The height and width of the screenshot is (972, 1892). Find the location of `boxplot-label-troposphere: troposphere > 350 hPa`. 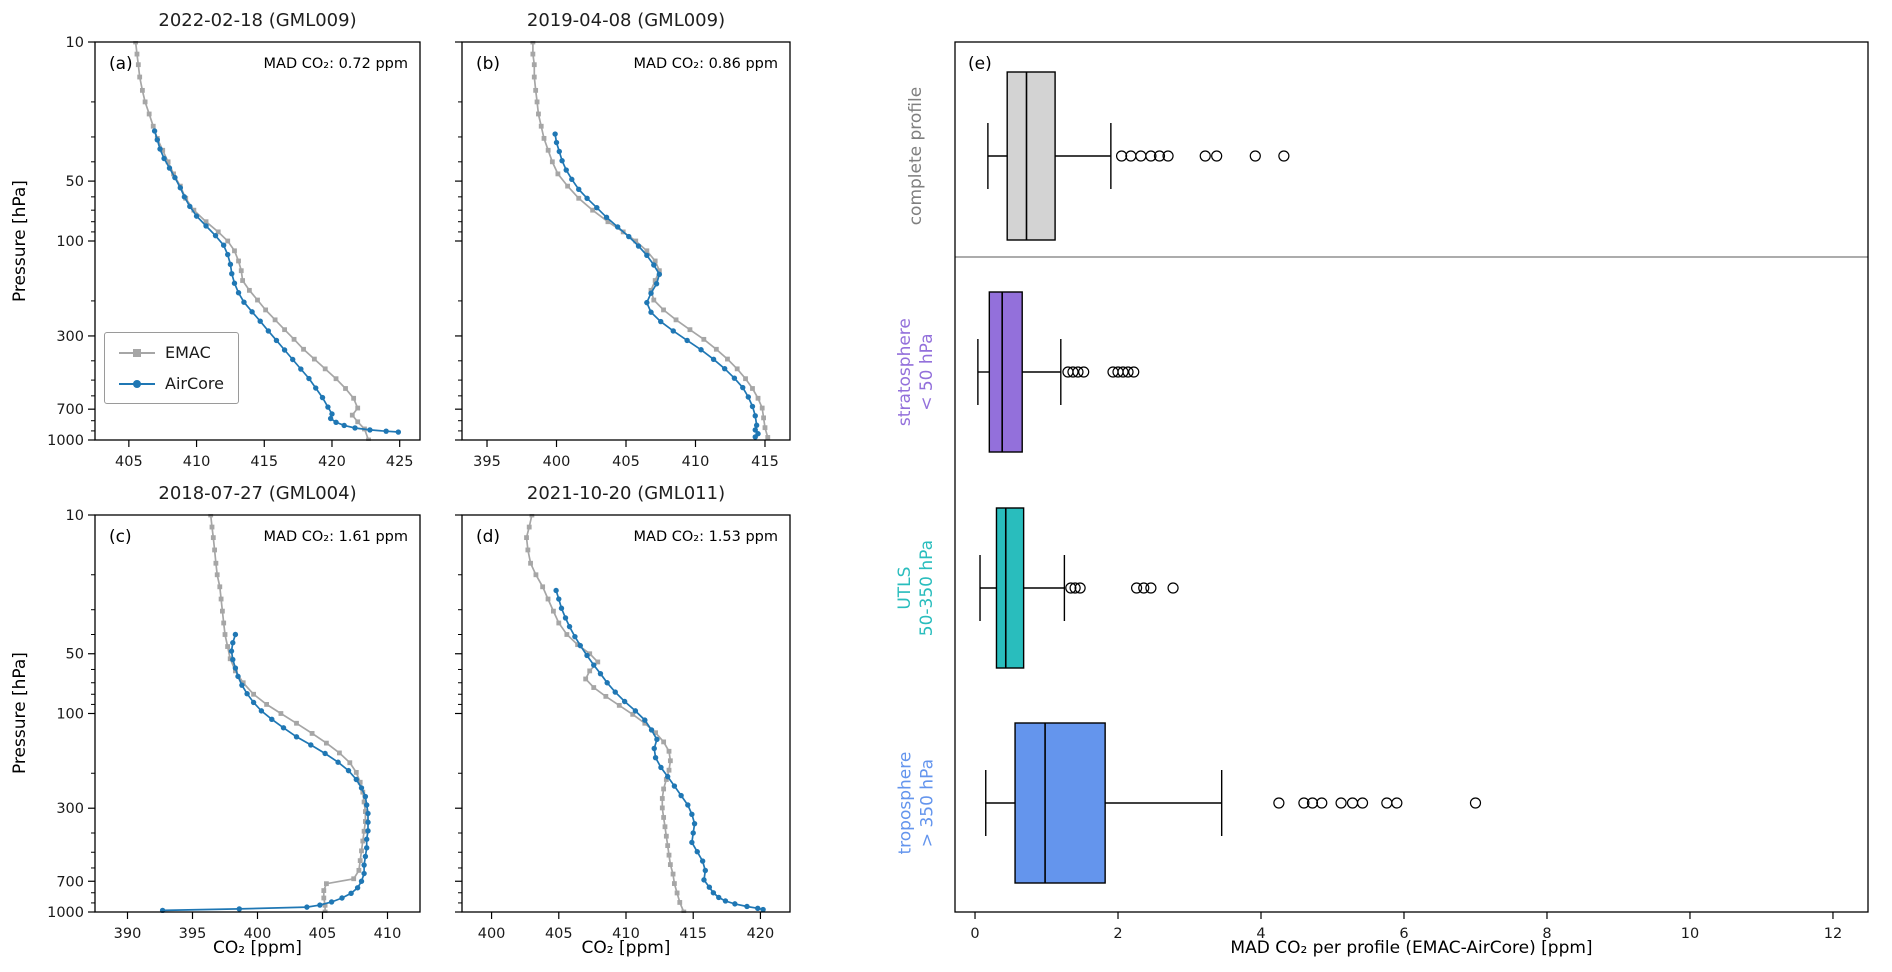

boxplot-label-troposphere: troposphere > 350 hPa is located at coordinates (915, 803).